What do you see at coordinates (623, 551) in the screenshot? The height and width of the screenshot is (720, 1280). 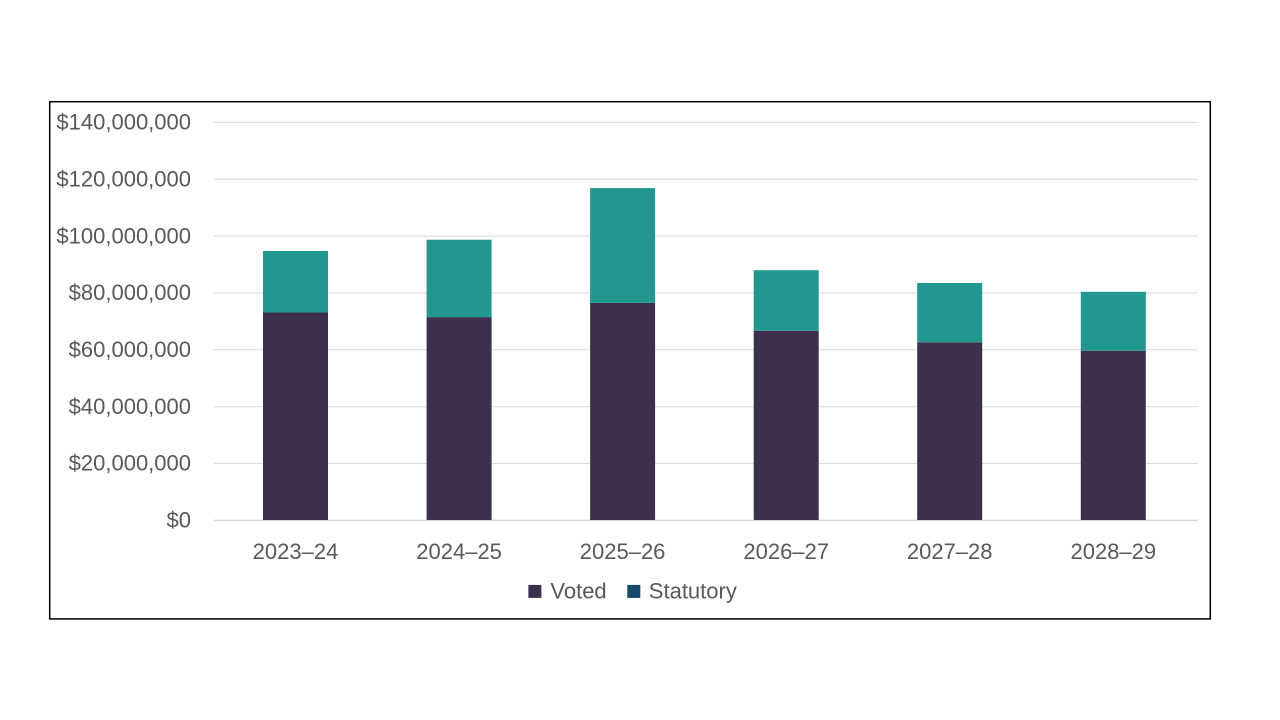 I see `svg-text: 2025–26` at bounding box center [623, 551].